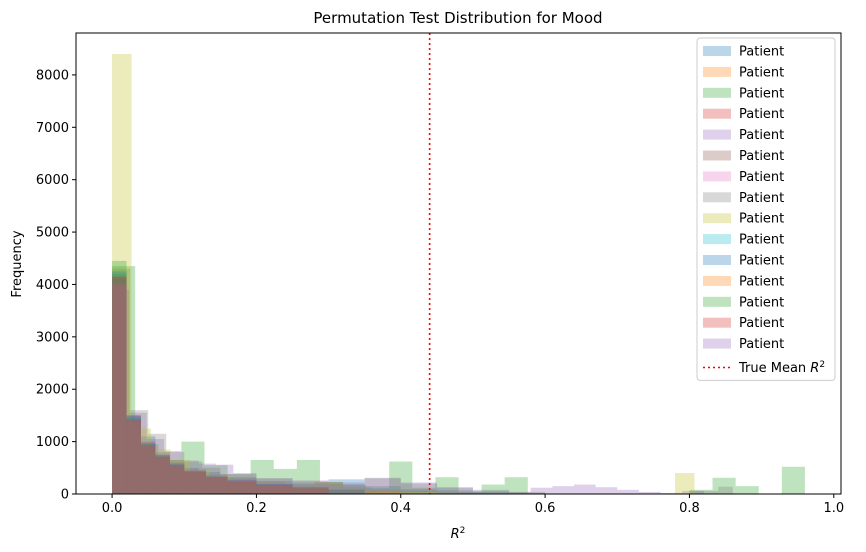 The image size is (866, 552). Describe the element at coordinates (52, 233) in the screenshot. I see `y-tick-label: 5000` at that location.